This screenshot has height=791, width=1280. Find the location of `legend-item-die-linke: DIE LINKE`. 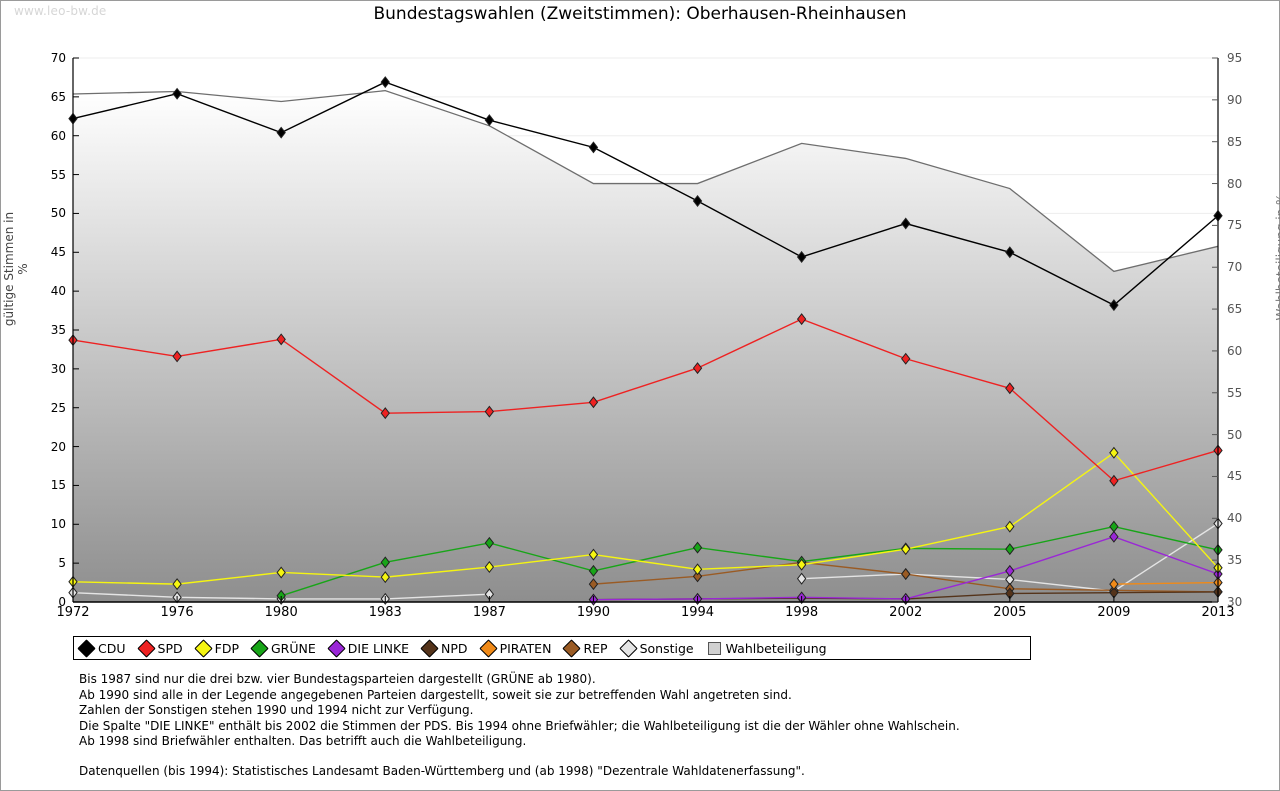

legend-item-die-linke: DIE LINKE is located at coordinates (368, 648).